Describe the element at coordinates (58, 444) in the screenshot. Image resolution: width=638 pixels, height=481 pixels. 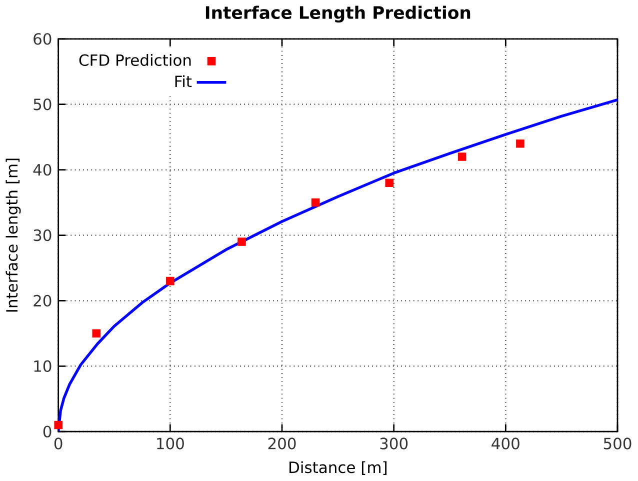
I see `x-tick-label: 0` at that location.